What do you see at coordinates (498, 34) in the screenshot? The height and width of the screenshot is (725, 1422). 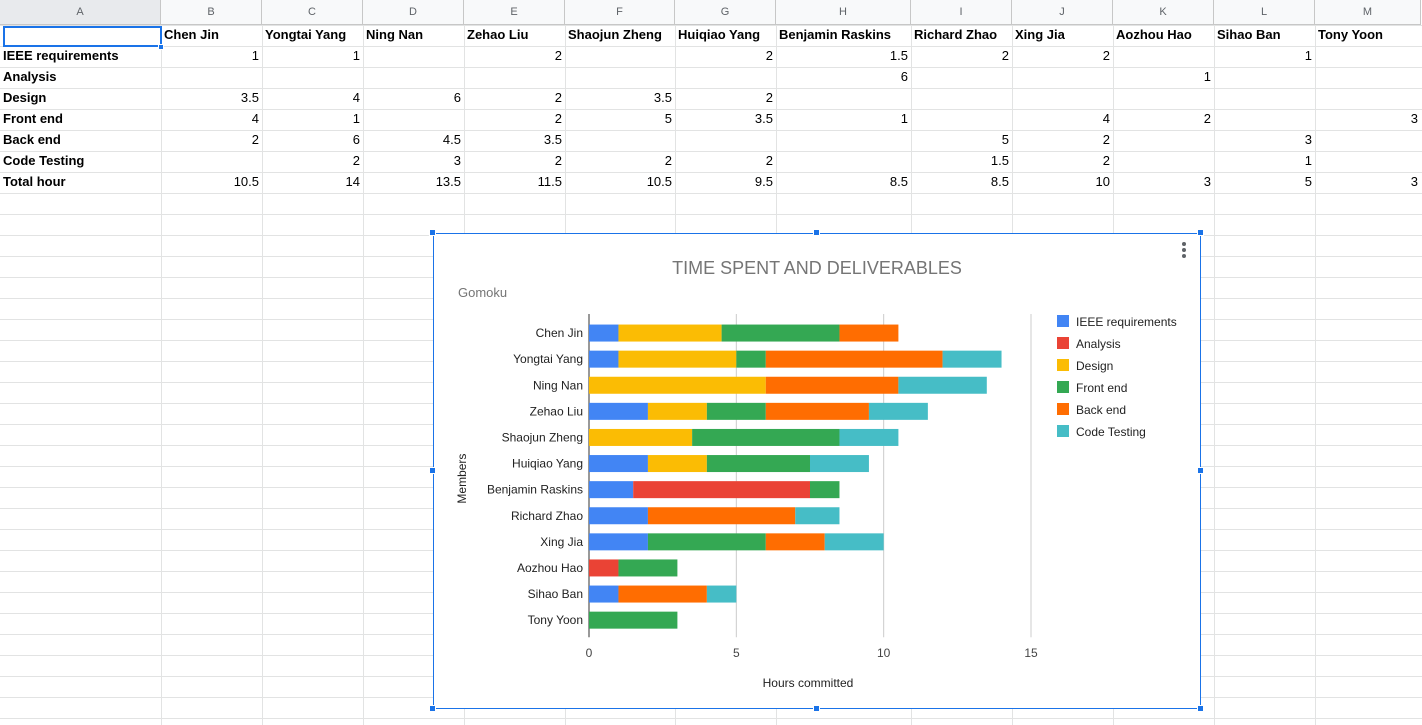 I see `member-header-cell: Zehao Liu` at bounding box center [498, 34].